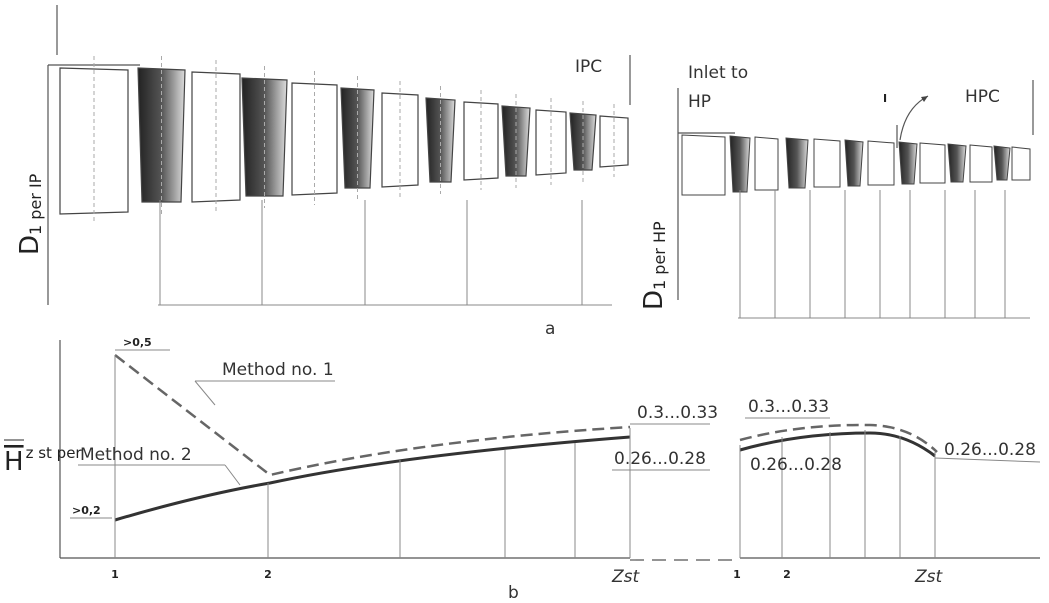  What do you see at coordinates (982, 97) in the screenshot?
I see `stage-name: HPC` at bounding box center [982, 97].